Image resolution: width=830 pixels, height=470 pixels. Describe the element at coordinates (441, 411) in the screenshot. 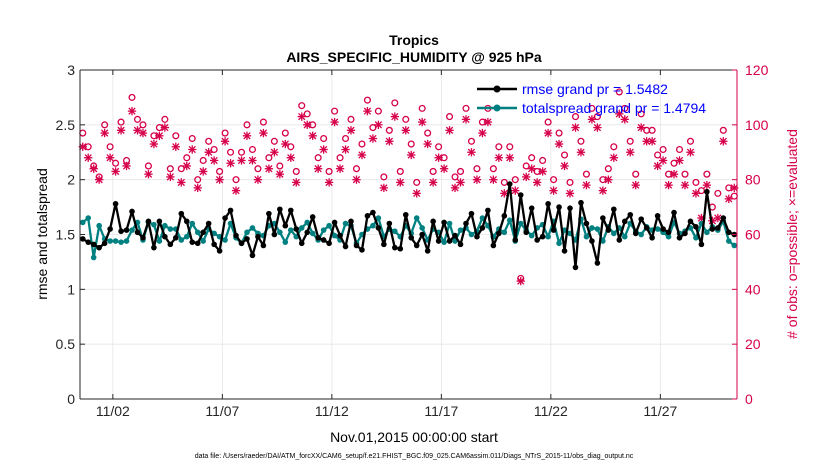

I see `x-tick-label: 11/17` at that location.